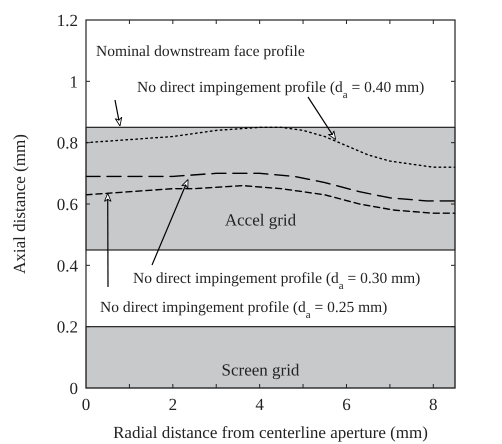 This screenshot has width=502, height=444. I want to click on annotation: Nominal downstream face profile, so click(200, 51).